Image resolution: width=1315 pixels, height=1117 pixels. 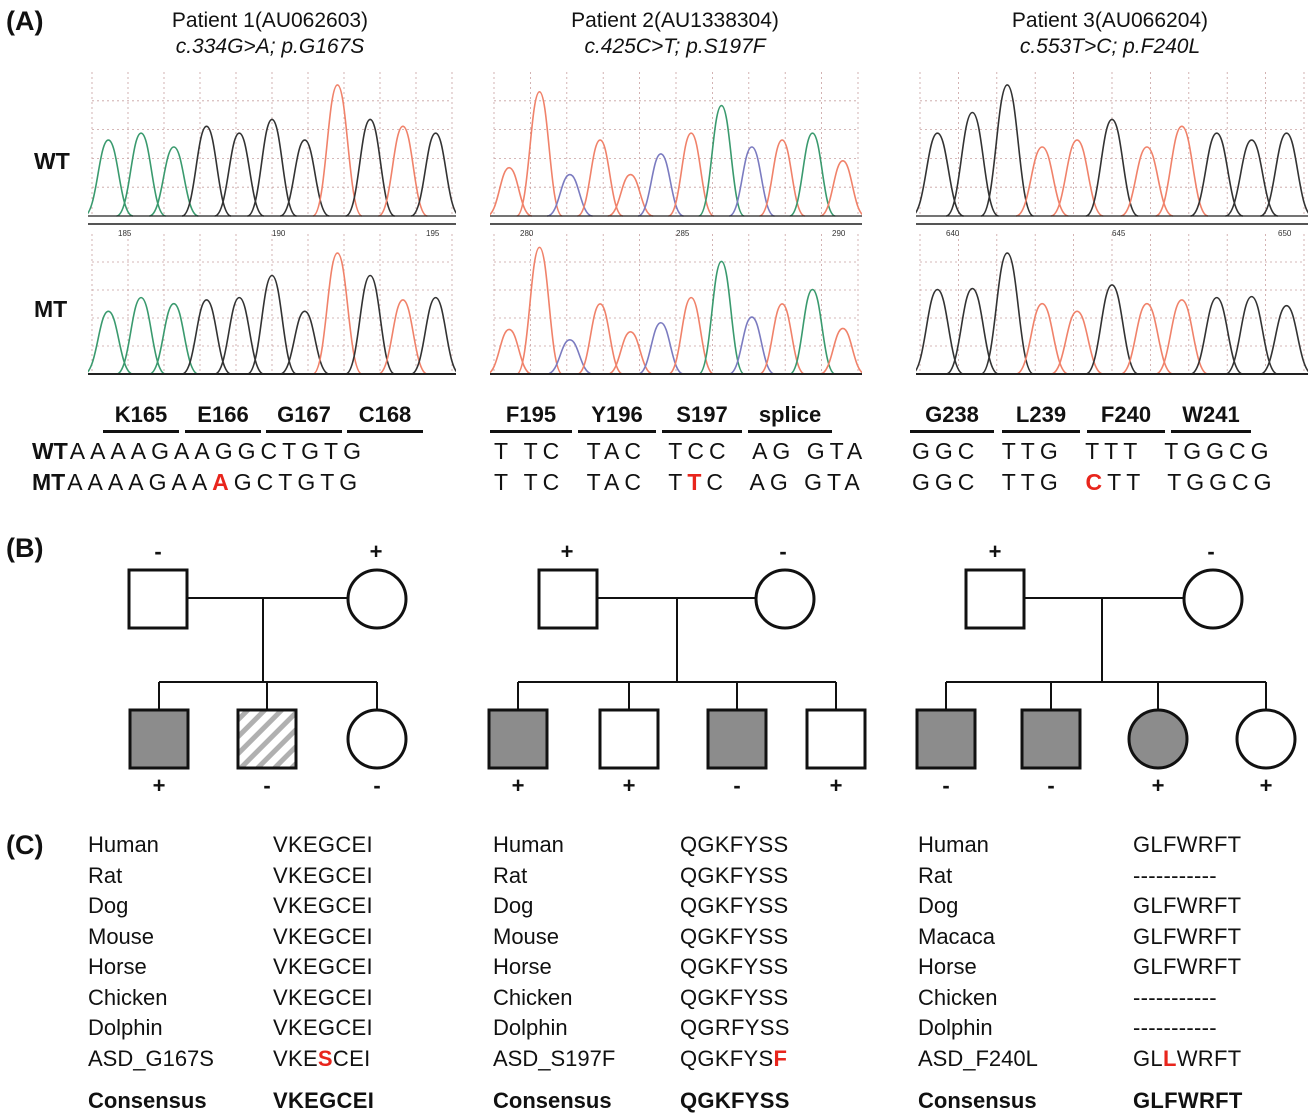 What do you see at coordinates (836, 739) in the screenshot?
I see `son-symbol` at bounding box center [836, 739].